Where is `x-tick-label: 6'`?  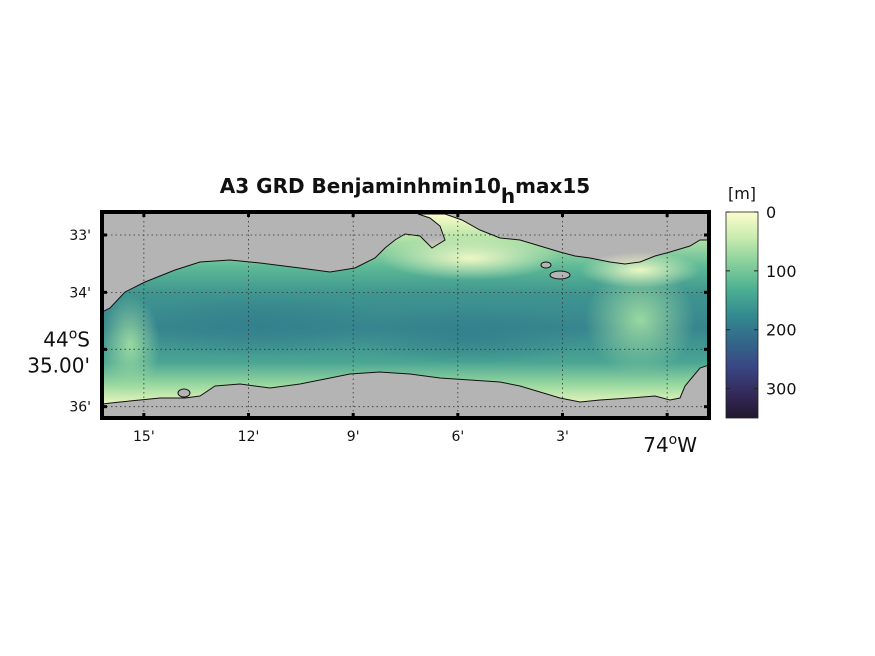 x-tick-label: 6' is located at coordinates (457, 437).